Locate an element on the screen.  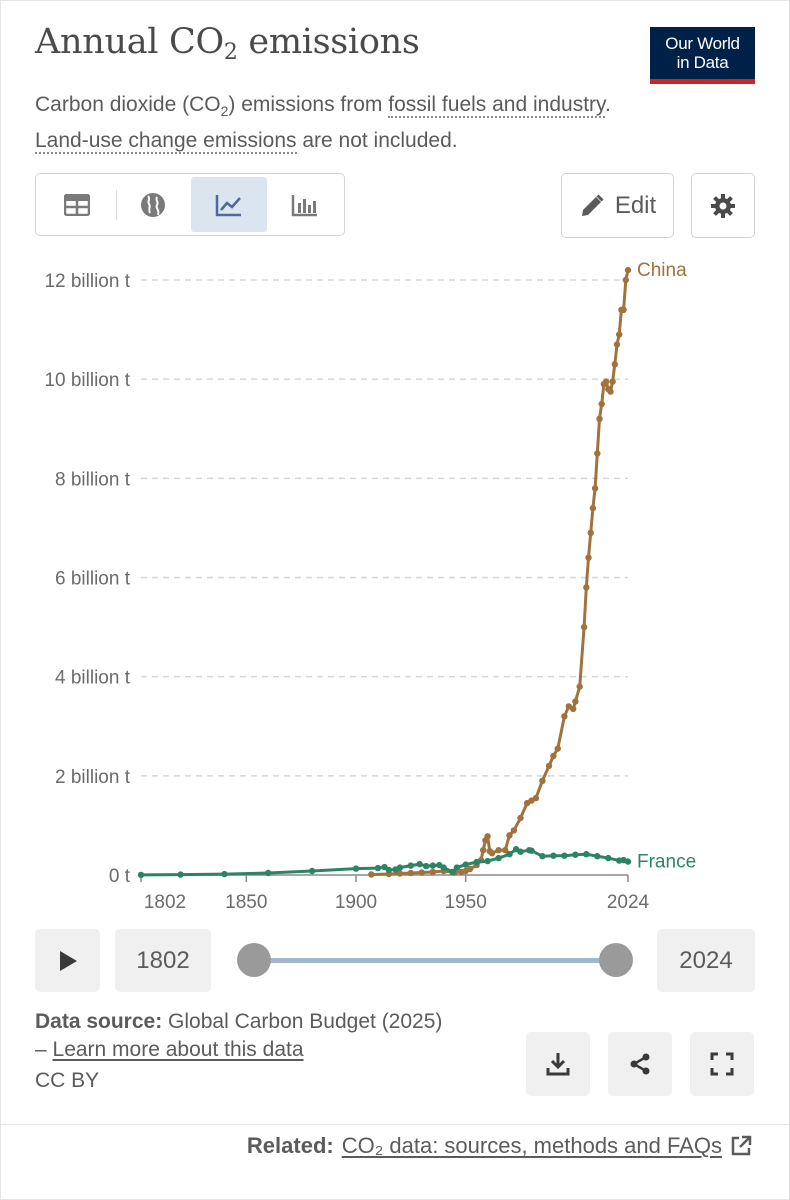
license-label: CC BY is located at coordinates (67, 1080).